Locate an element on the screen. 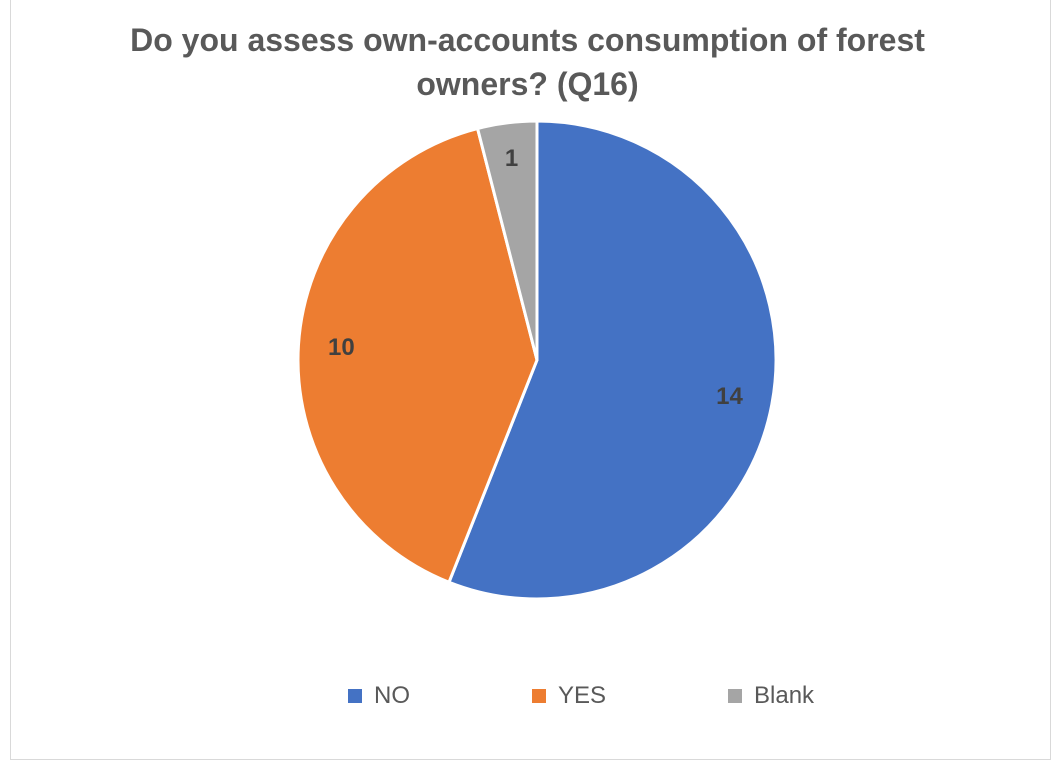  legend-item-yes: YES is located at coordinates (569, 696).